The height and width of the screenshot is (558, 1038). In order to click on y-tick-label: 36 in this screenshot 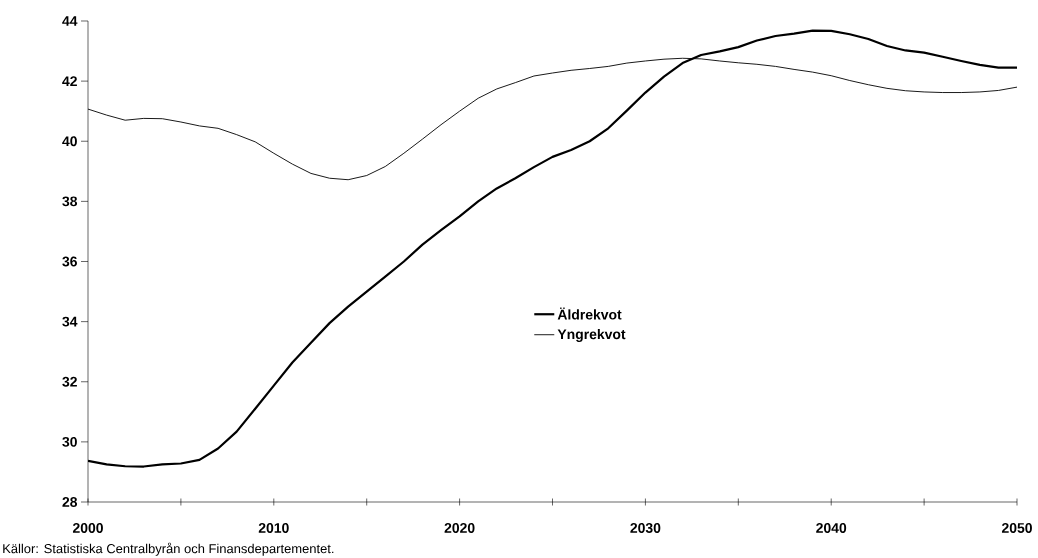, I will do `click(69, 261)`.